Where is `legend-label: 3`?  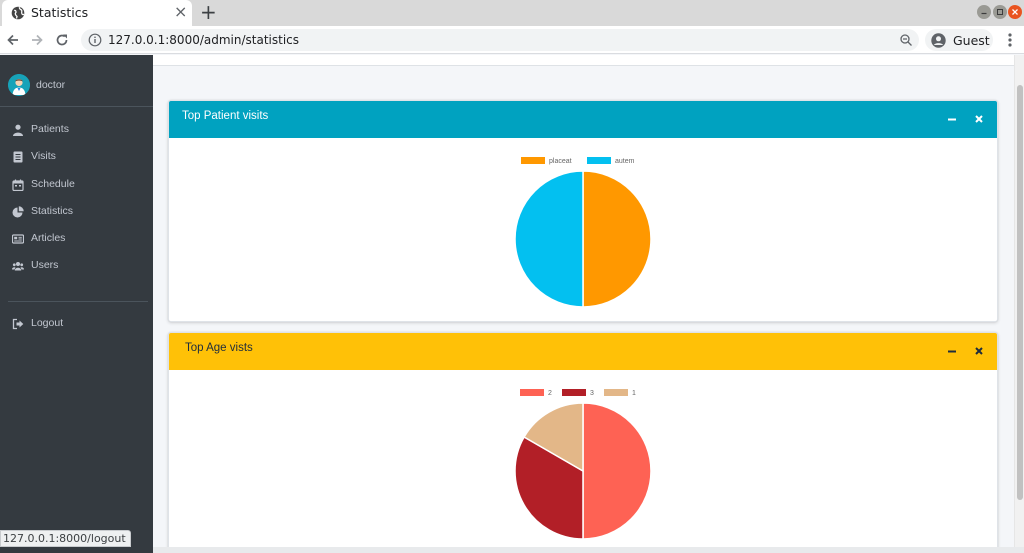
legend-label: 3 is located at coordinates (592, 393).